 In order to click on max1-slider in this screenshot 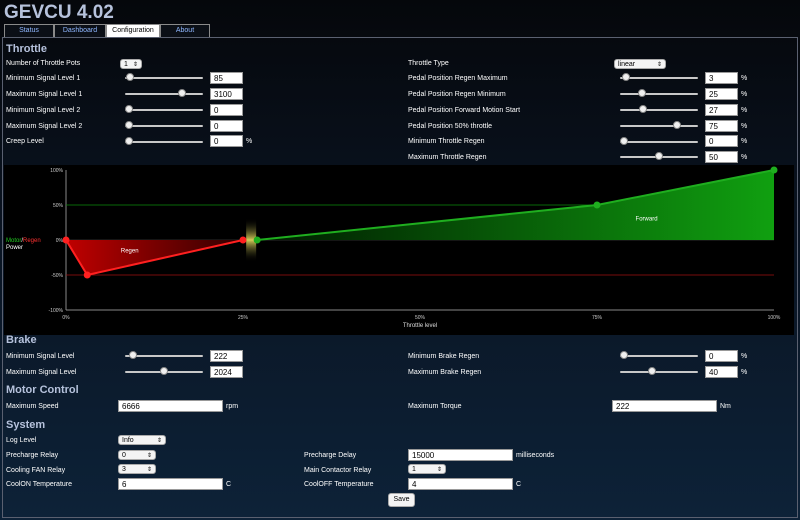, I will do `click(164, 94)`.